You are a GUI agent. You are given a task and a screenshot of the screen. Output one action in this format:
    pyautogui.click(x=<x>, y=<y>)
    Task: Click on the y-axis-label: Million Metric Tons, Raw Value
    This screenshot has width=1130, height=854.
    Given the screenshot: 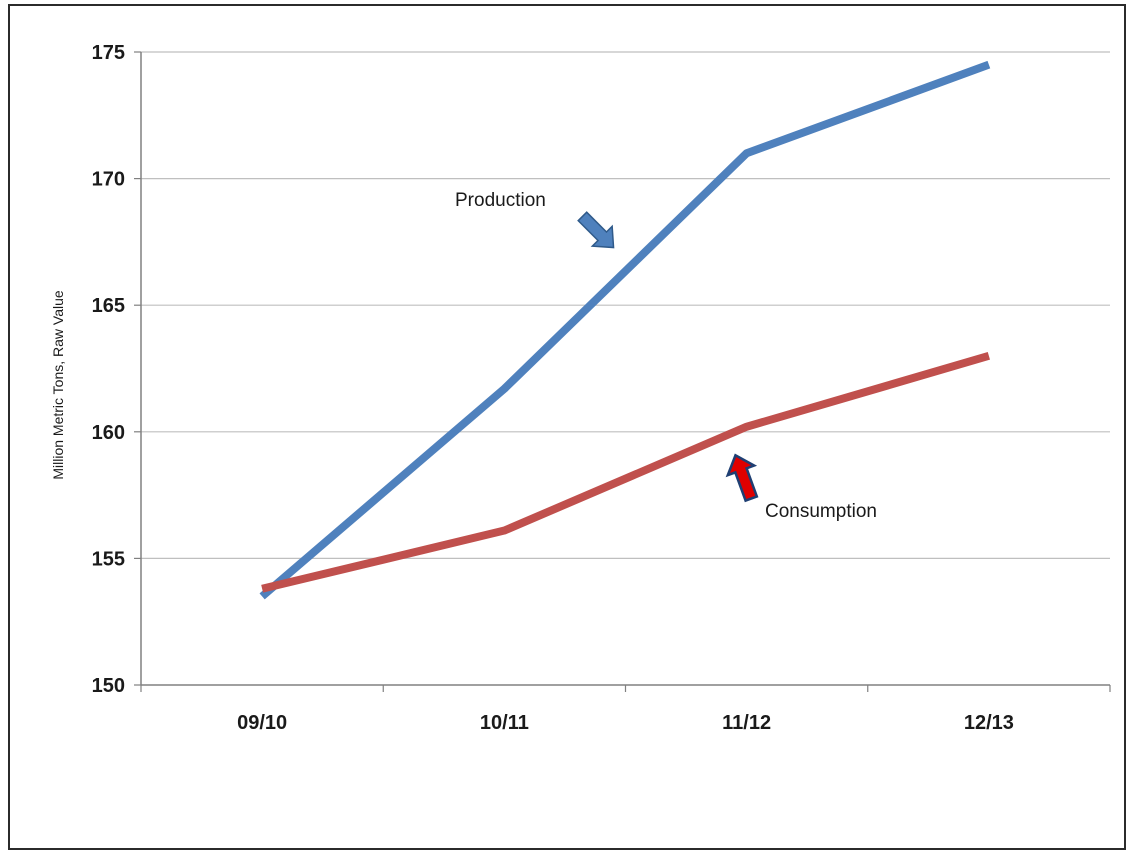 What is the action you would take?
    pyautogui.click(x=58, y=385)
    